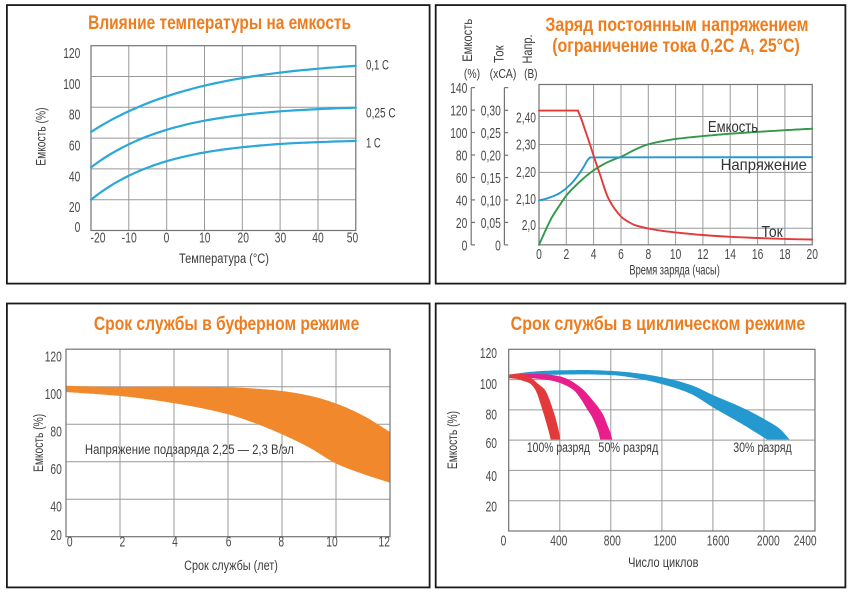  What do you see at coordinates (227, 324) in the screenshot?
I see `svg-text: Срок службы в буферном режиме` at bounding box center [227, 324].